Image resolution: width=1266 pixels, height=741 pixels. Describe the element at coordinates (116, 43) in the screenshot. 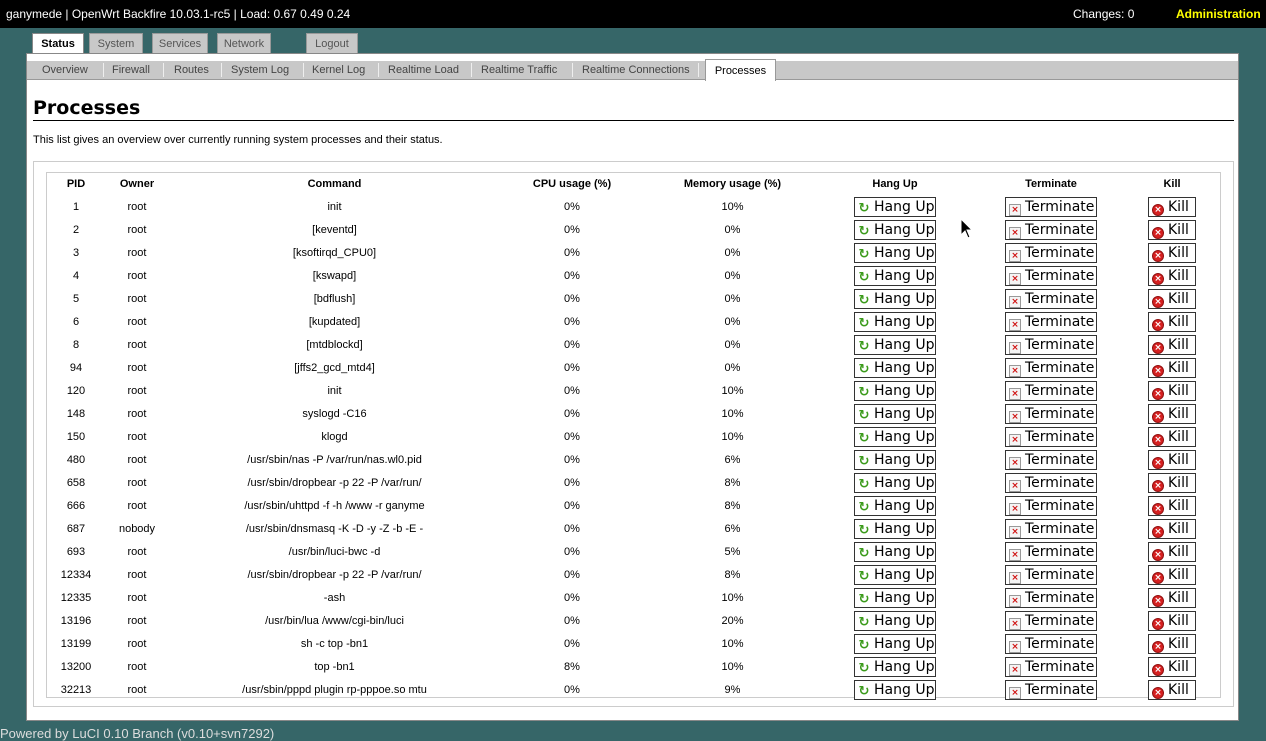

I see `tab-system: System` at that location.